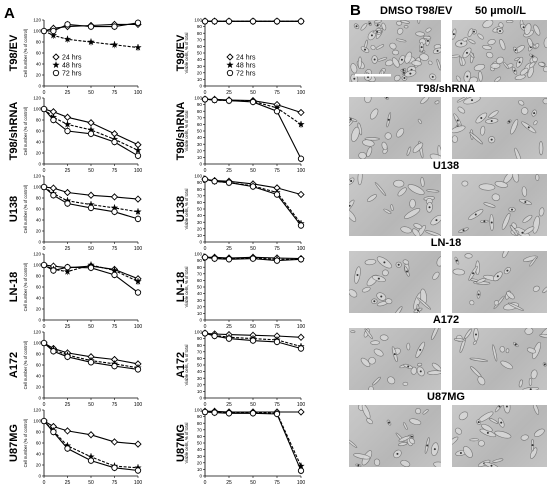  What do you see at coordinates (373, 75) in the screenshot?
I see `scale-bar` at bounding box center [373, 75].